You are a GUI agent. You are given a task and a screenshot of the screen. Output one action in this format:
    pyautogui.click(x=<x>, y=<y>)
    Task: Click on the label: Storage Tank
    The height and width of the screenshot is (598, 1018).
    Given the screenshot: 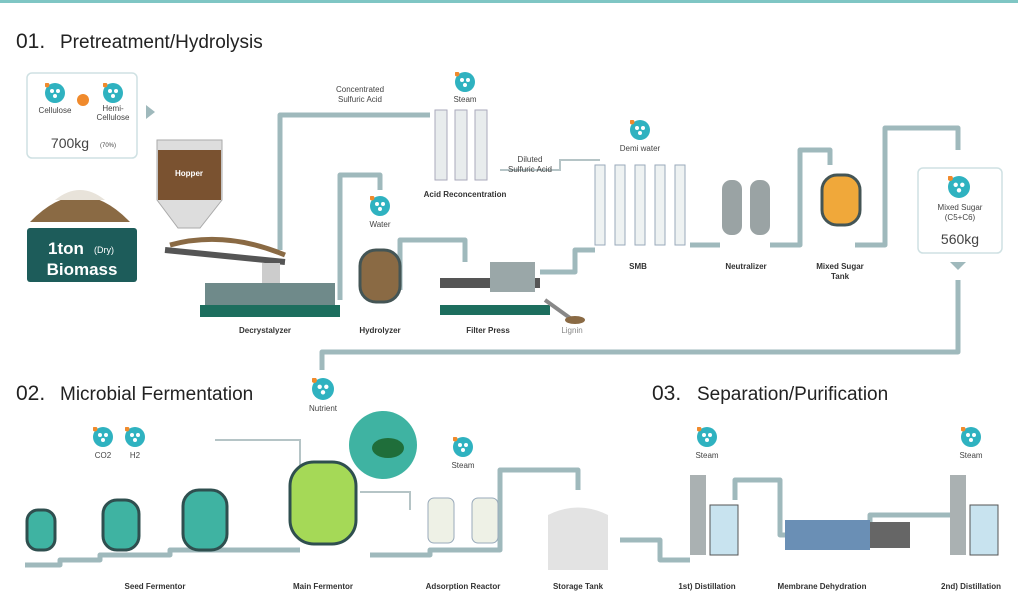 What is the action you would take?
    pyautogui.click(x=578, y=586)
    